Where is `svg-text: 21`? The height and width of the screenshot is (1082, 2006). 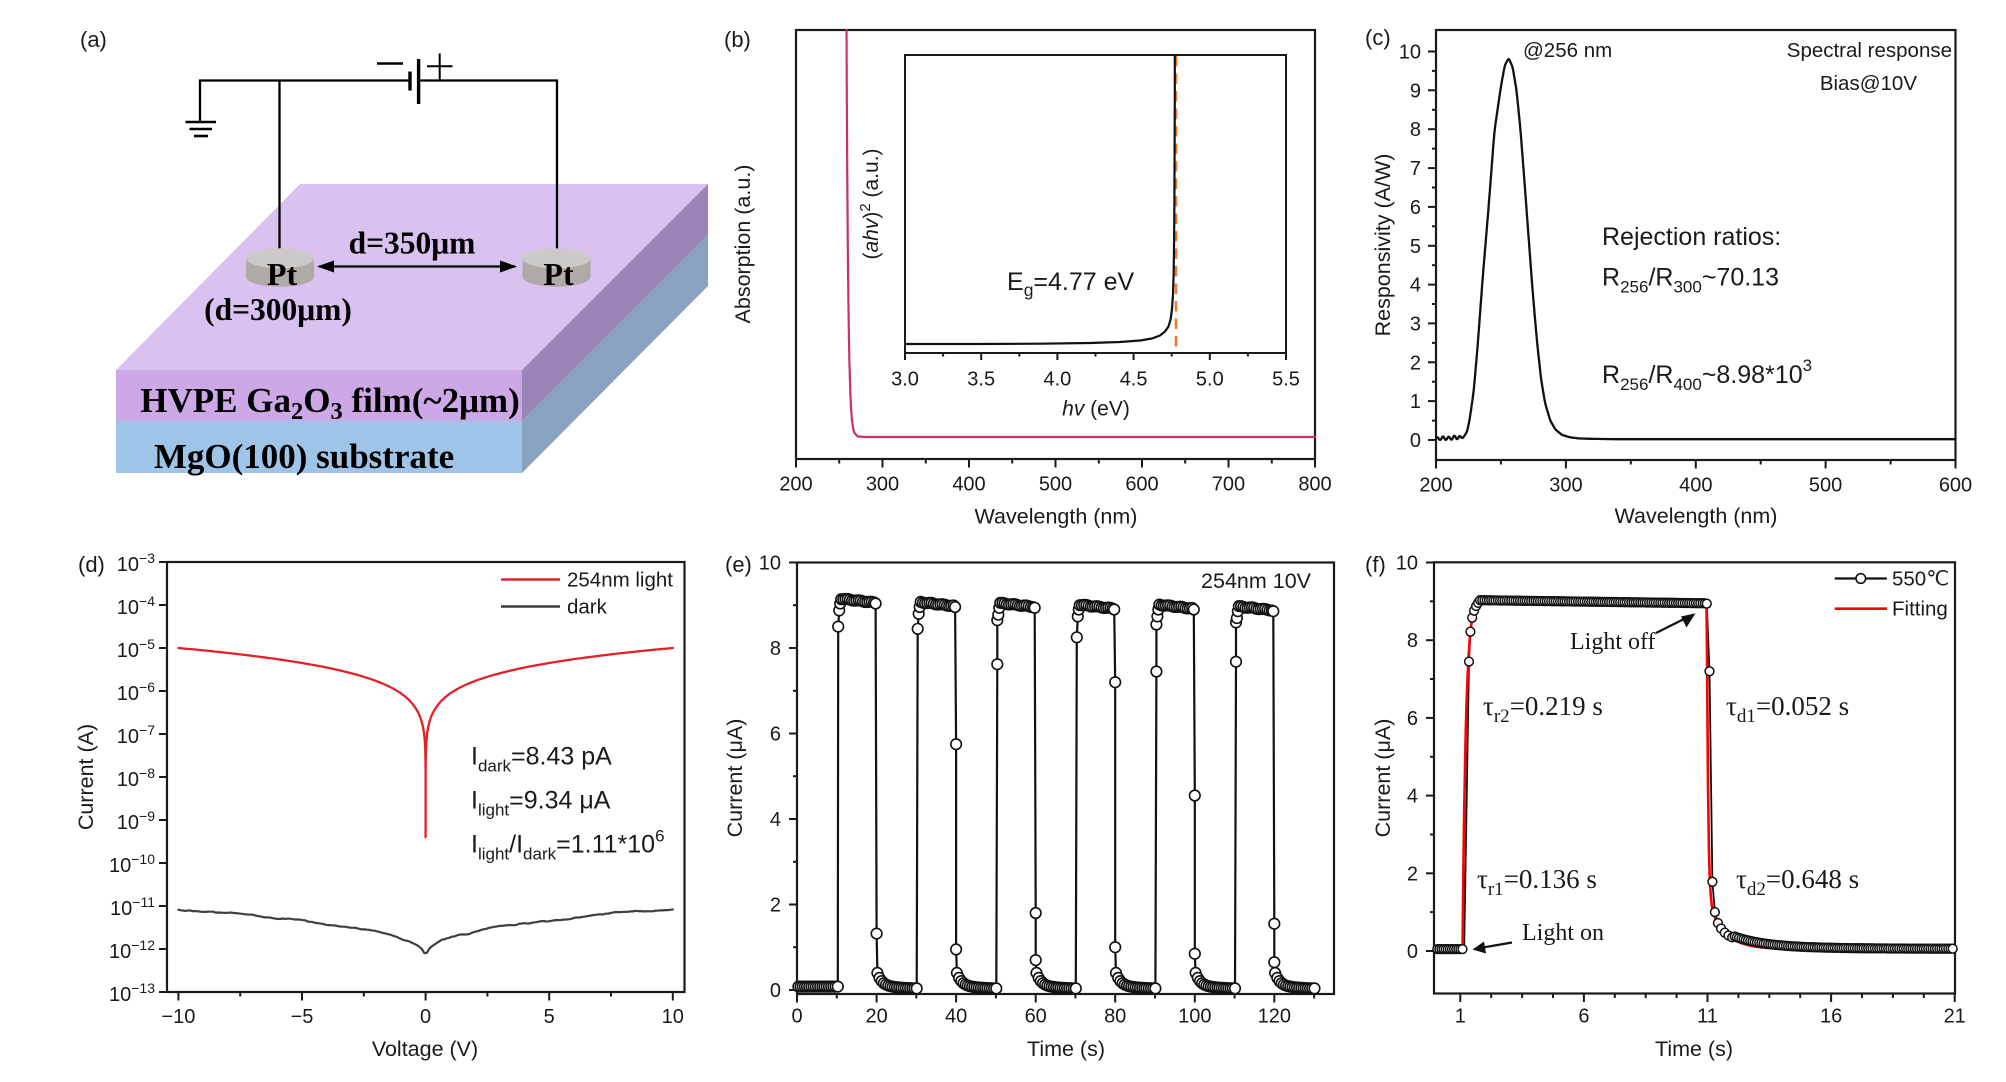 svg-text: 21 is located at coordinates (1955, 1017).